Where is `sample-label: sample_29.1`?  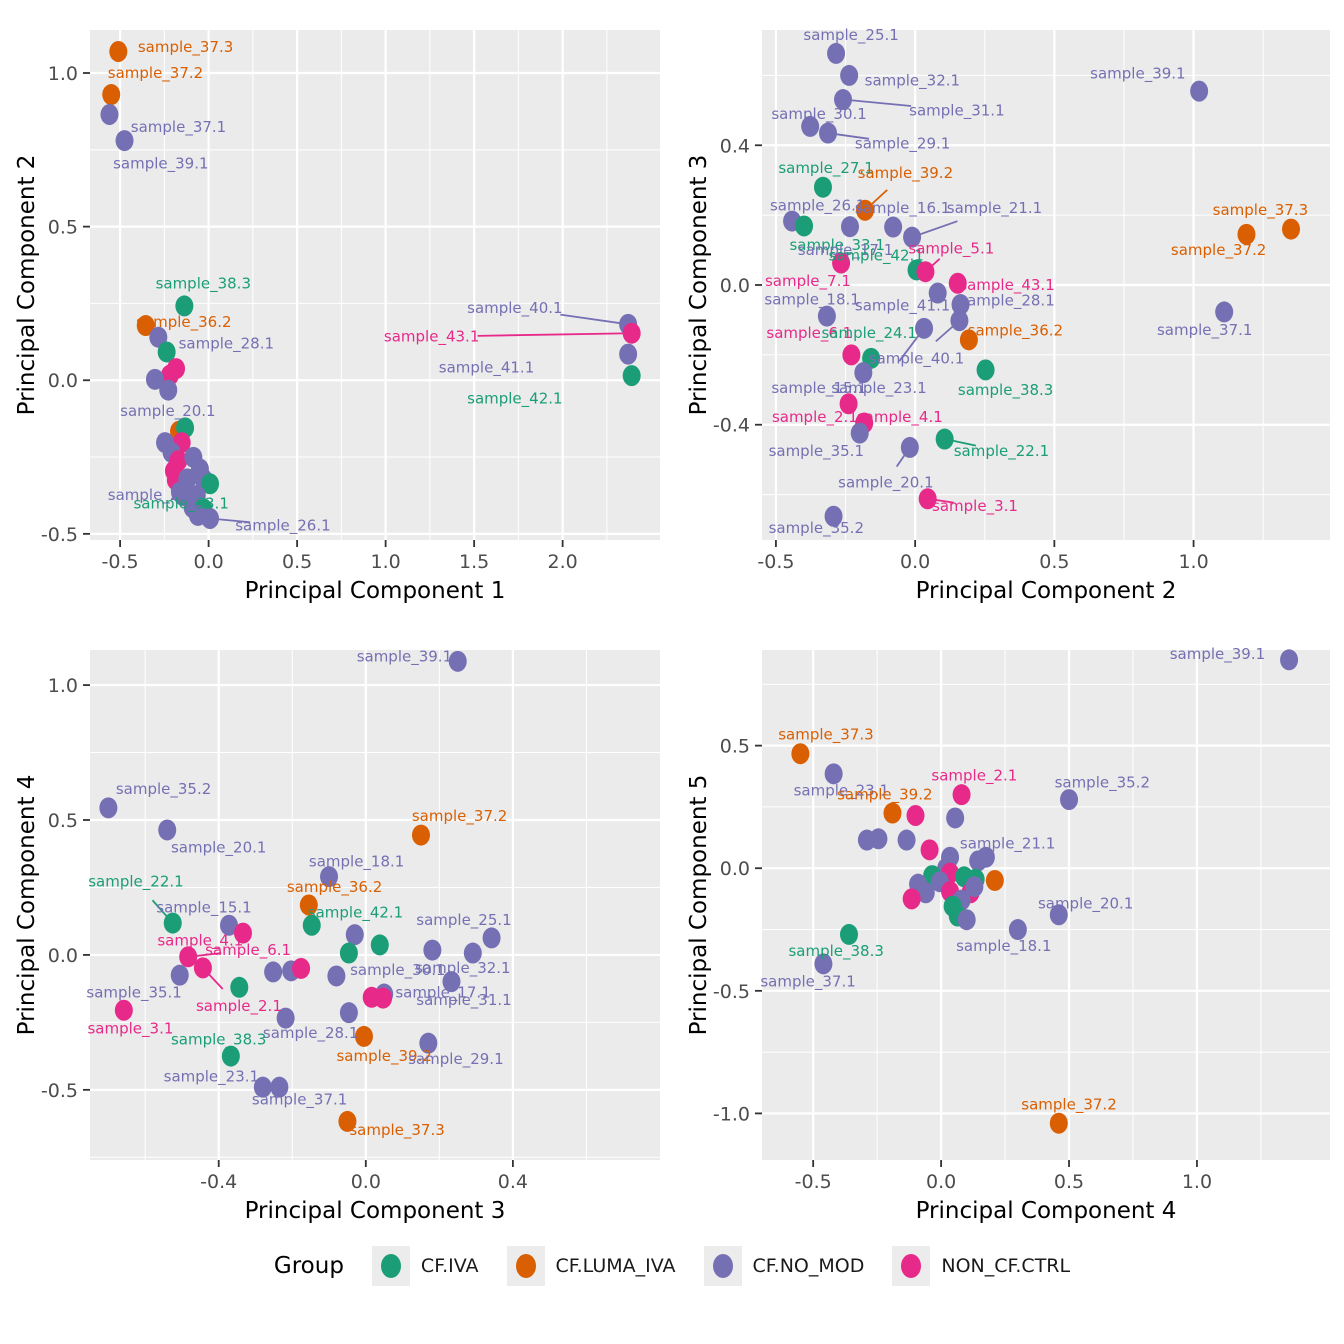 sample-label: sample_29.1 is located at coordinates (902, 144).